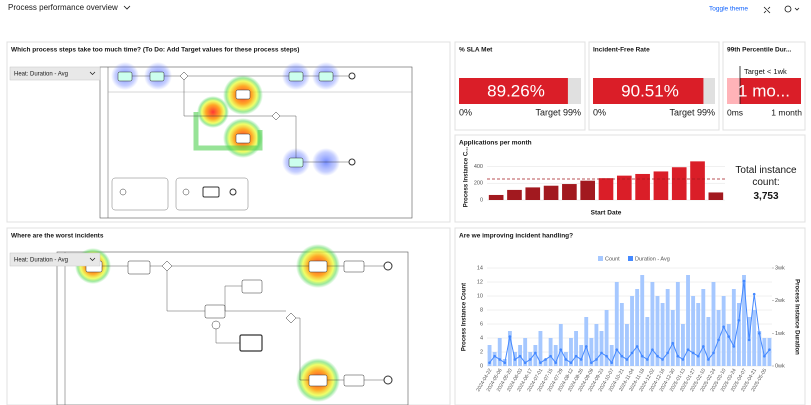 Image resolution: width=811 pixels, height=405 pixels. I want to click on y-tick-label: 14, so click(480, 268).